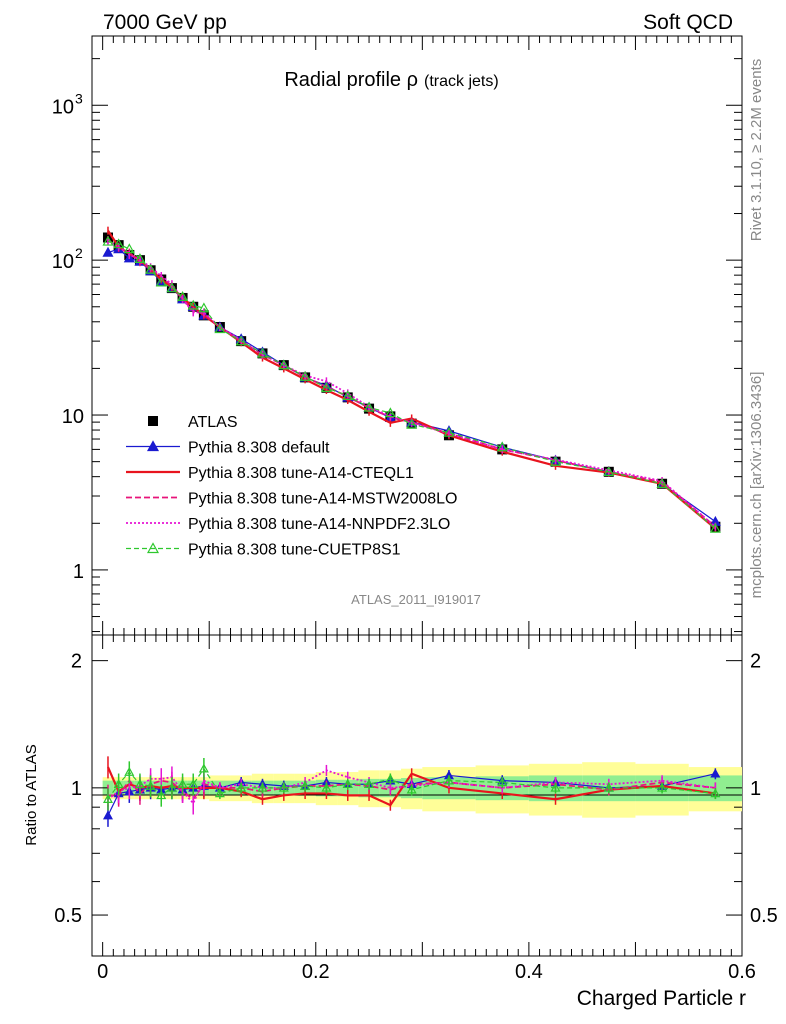 The height and width of the screenshot is (1024, 786). I want to click on ratio-ytick-label-left: 2, so click(76, 662).